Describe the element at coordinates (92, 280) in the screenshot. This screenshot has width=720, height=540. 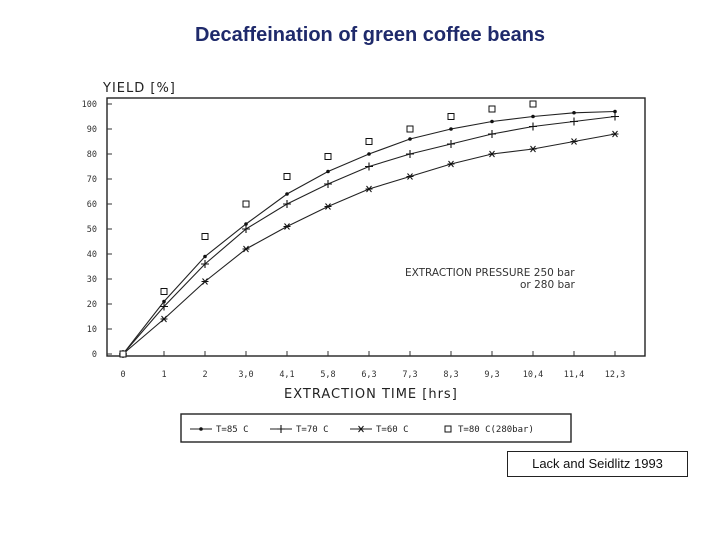
I see `y-tick-label: 30` at that location.